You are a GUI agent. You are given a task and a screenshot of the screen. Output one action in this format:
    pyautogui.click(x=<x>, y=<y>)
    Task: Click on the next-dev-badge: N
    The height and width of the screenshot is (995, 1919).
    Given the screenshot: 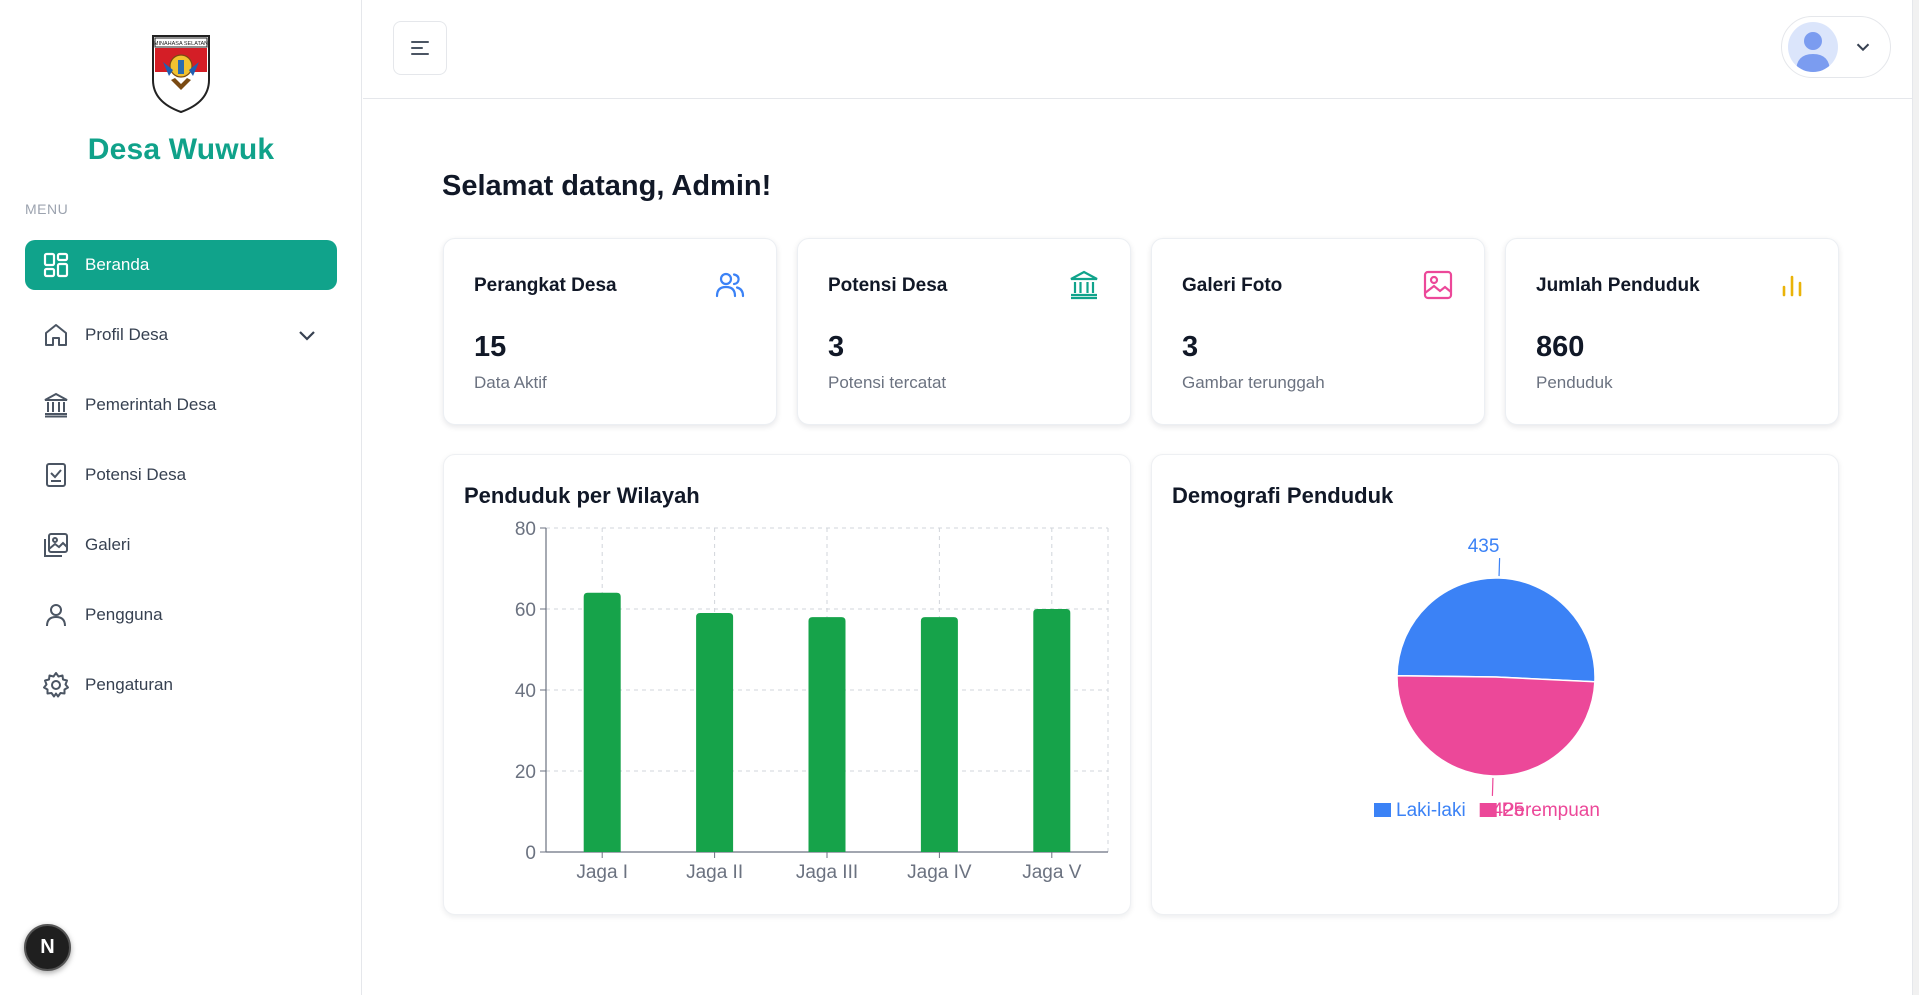 What is the action you would take?
    pyautogui.click(x=47, y=947)
    